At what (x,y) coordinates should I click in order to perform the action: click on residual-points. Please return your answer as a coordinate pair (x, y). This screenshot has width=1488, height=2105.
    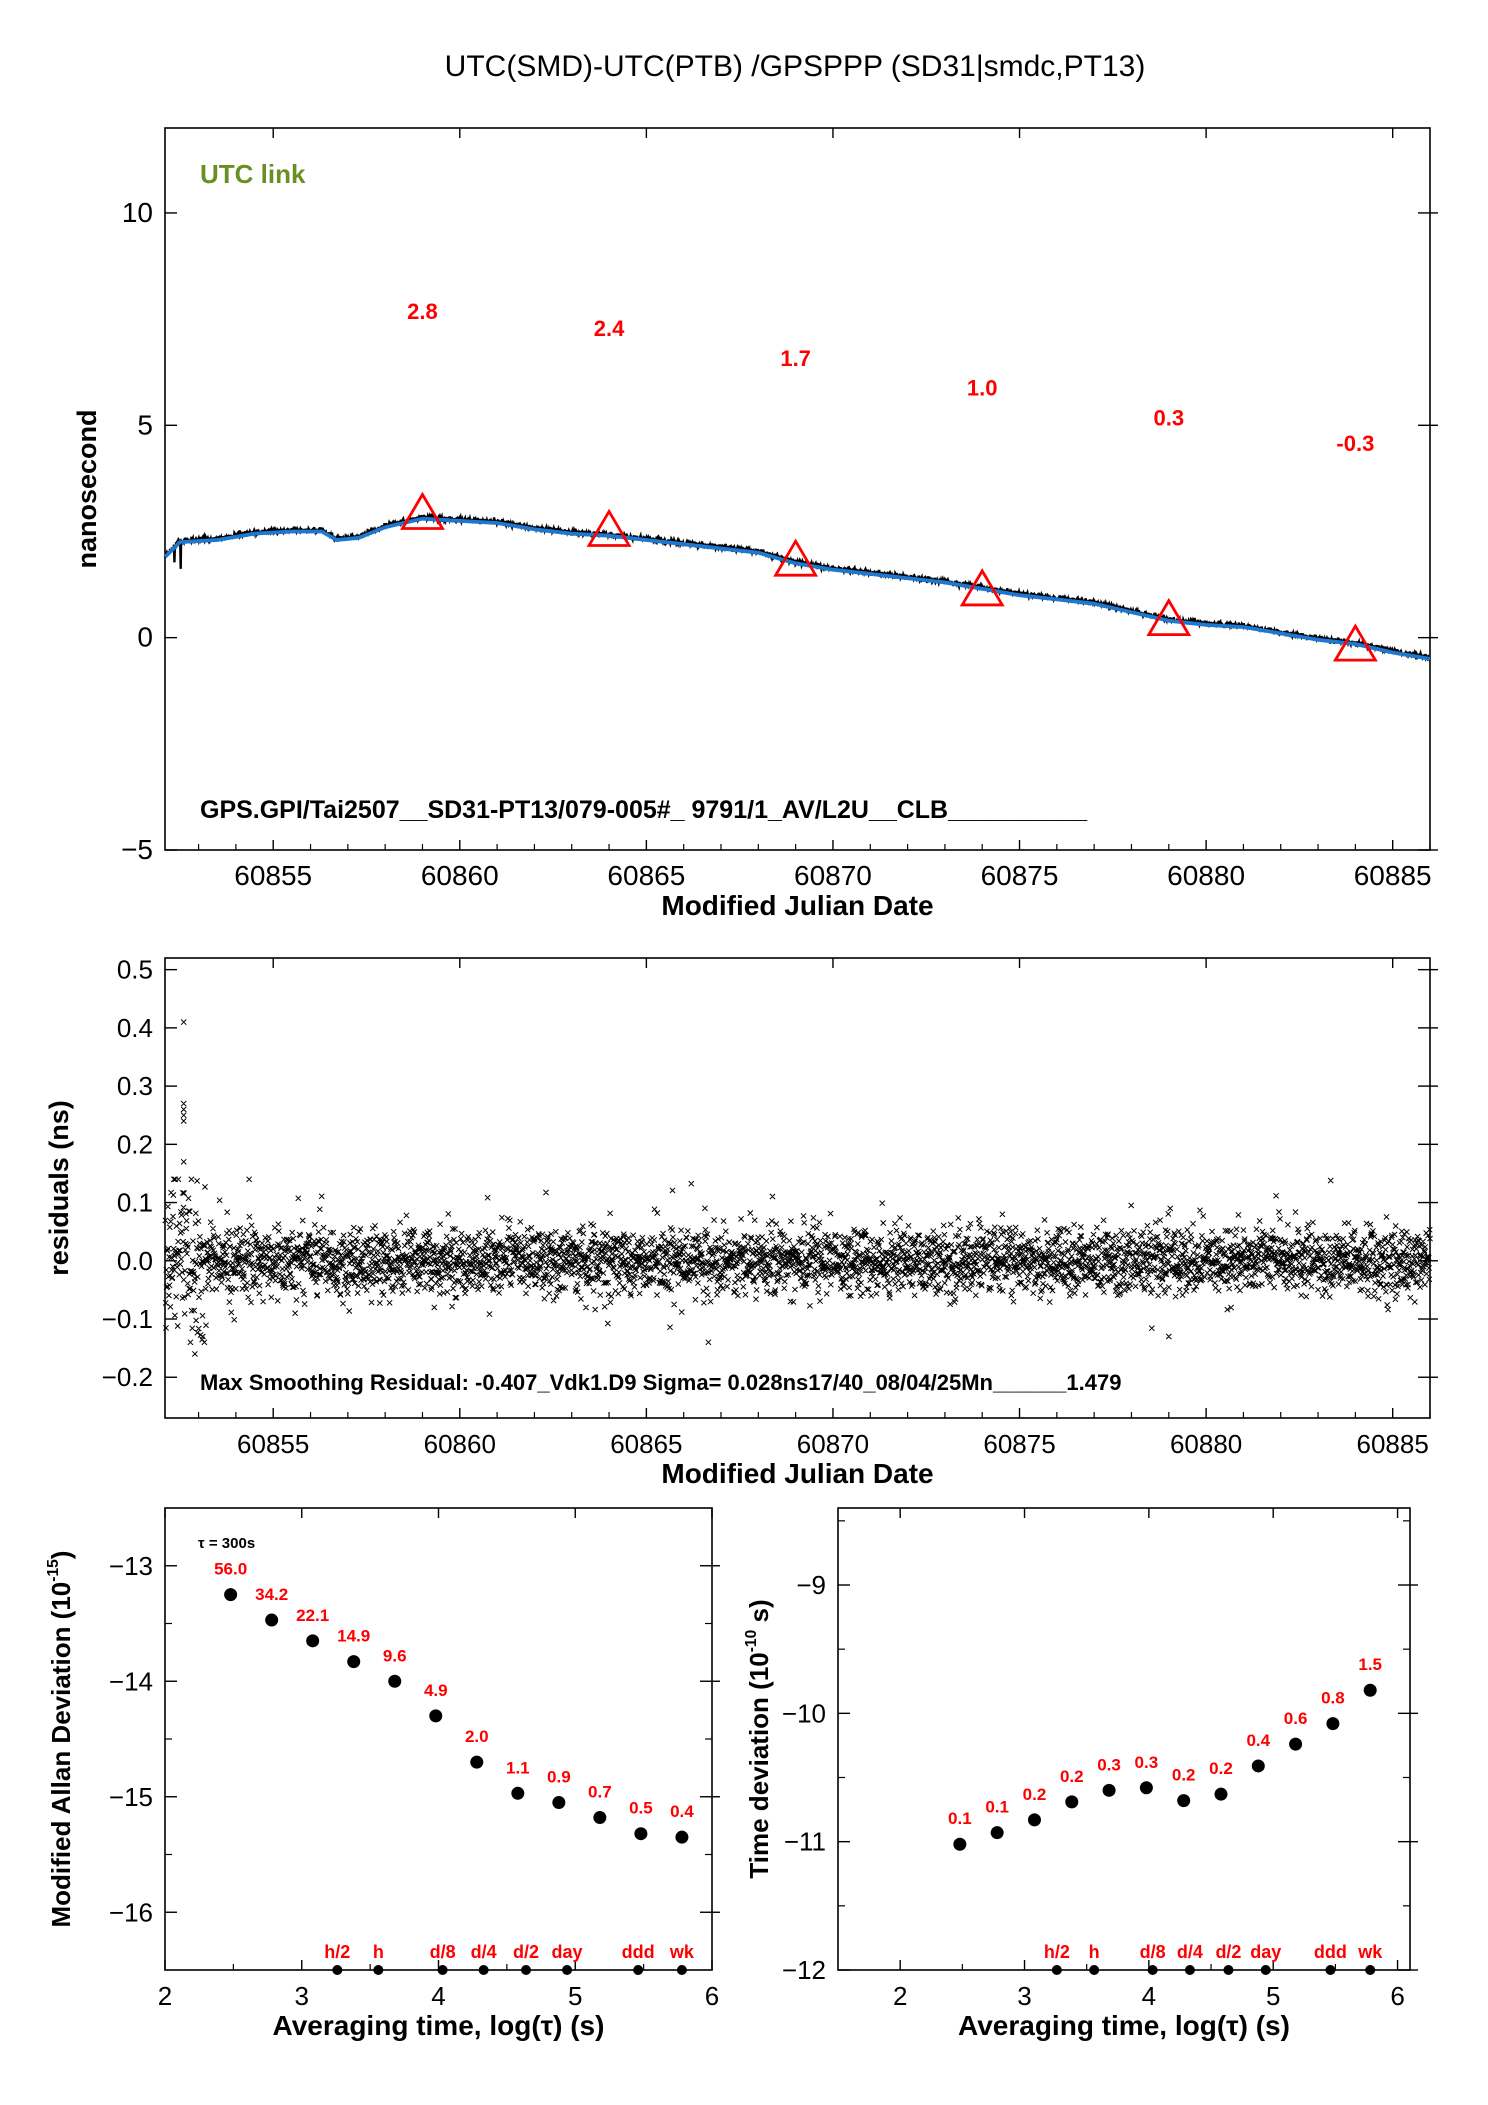
    Looking at the image, I should click on (797, 1188).